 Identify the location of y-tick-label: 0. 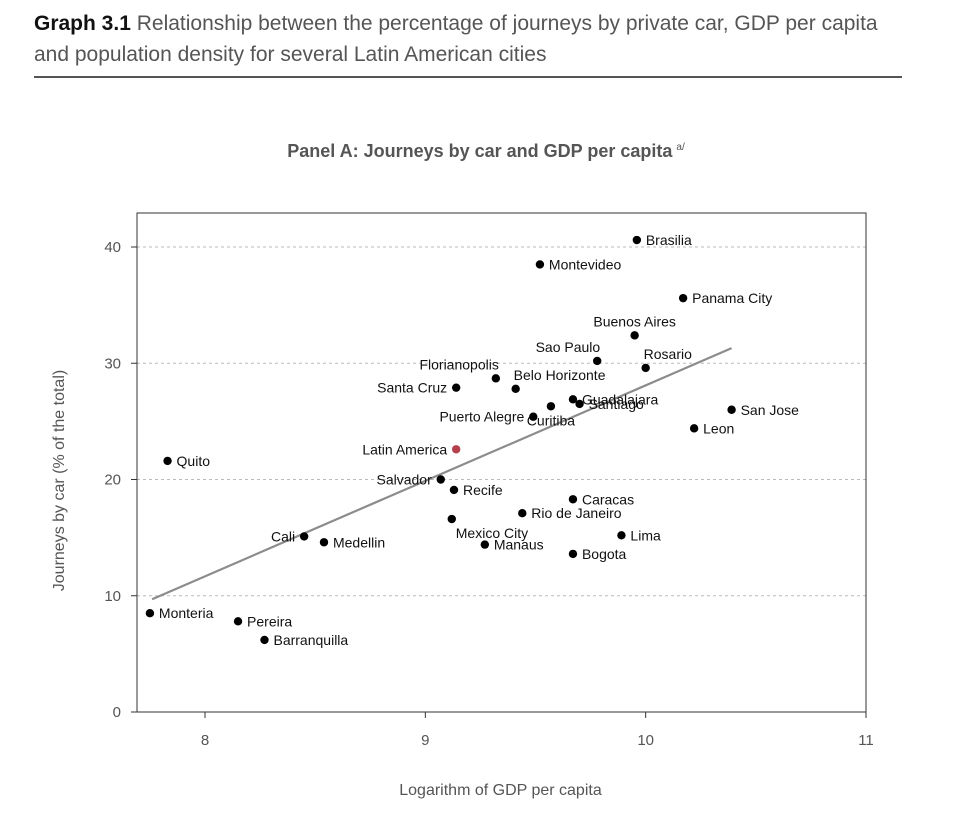
(117, 712).